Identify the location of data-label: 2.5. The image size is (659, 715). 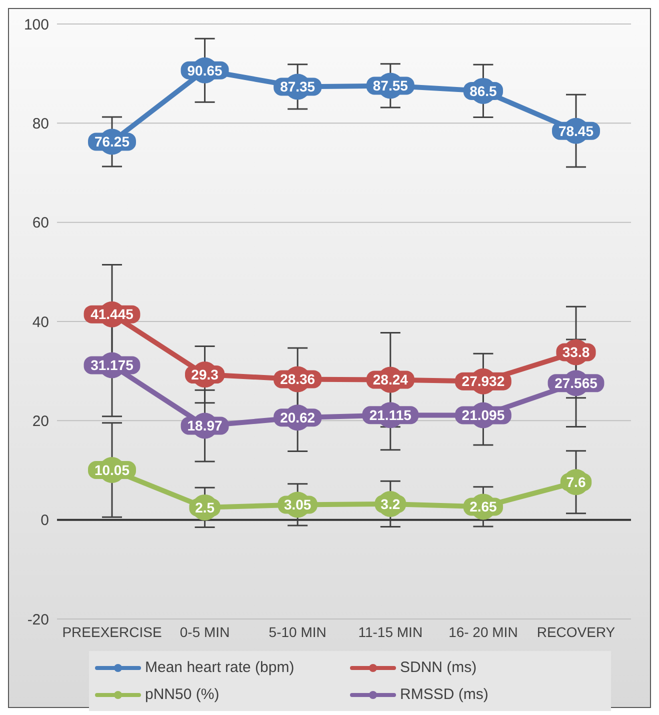
(205, 507).